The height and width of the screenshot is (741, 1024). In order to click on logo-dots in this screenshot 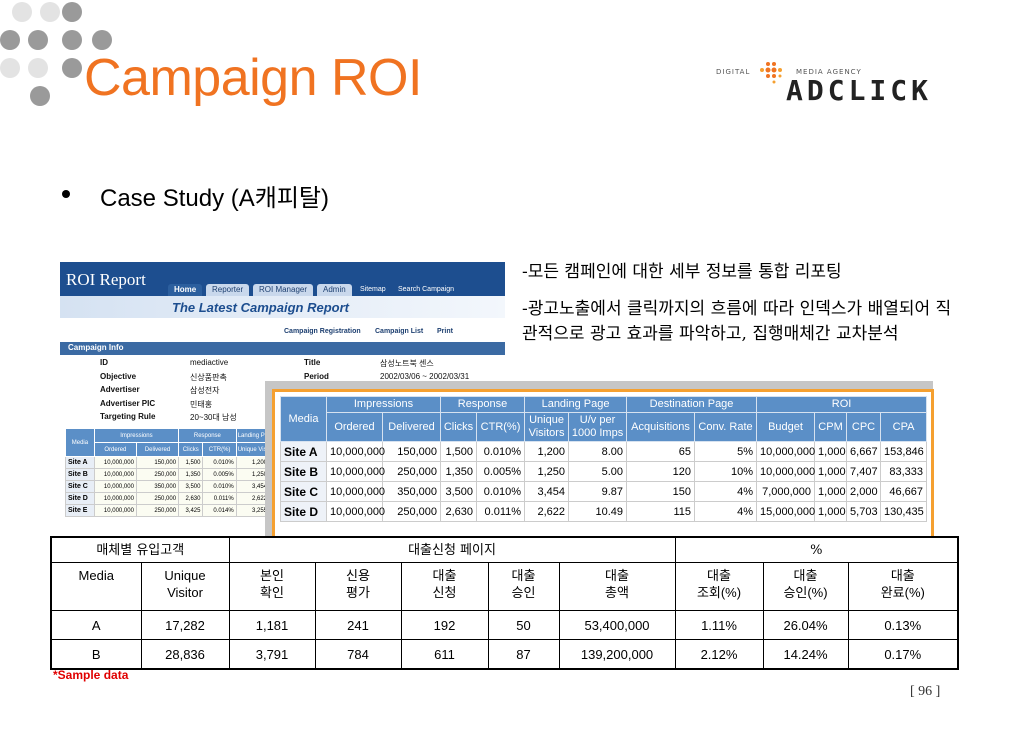, I will do `click(771, 73)`.